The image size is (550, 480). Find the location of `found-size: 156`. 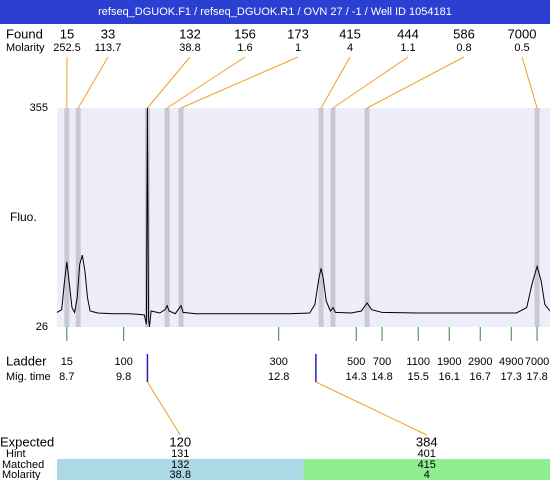

found-size: 156 is located at coordinates (245, 33).